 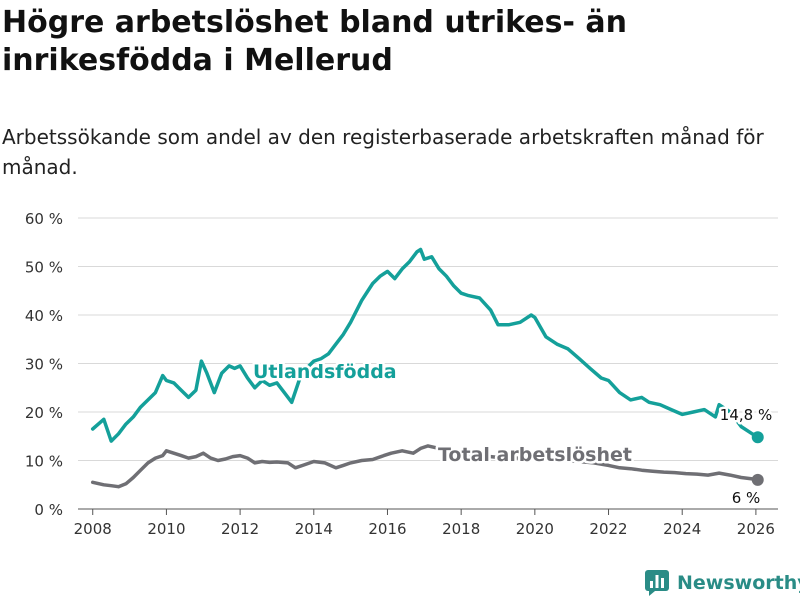 I want to click on end-value-label-total: 6 %, so click(x=746, y=498).